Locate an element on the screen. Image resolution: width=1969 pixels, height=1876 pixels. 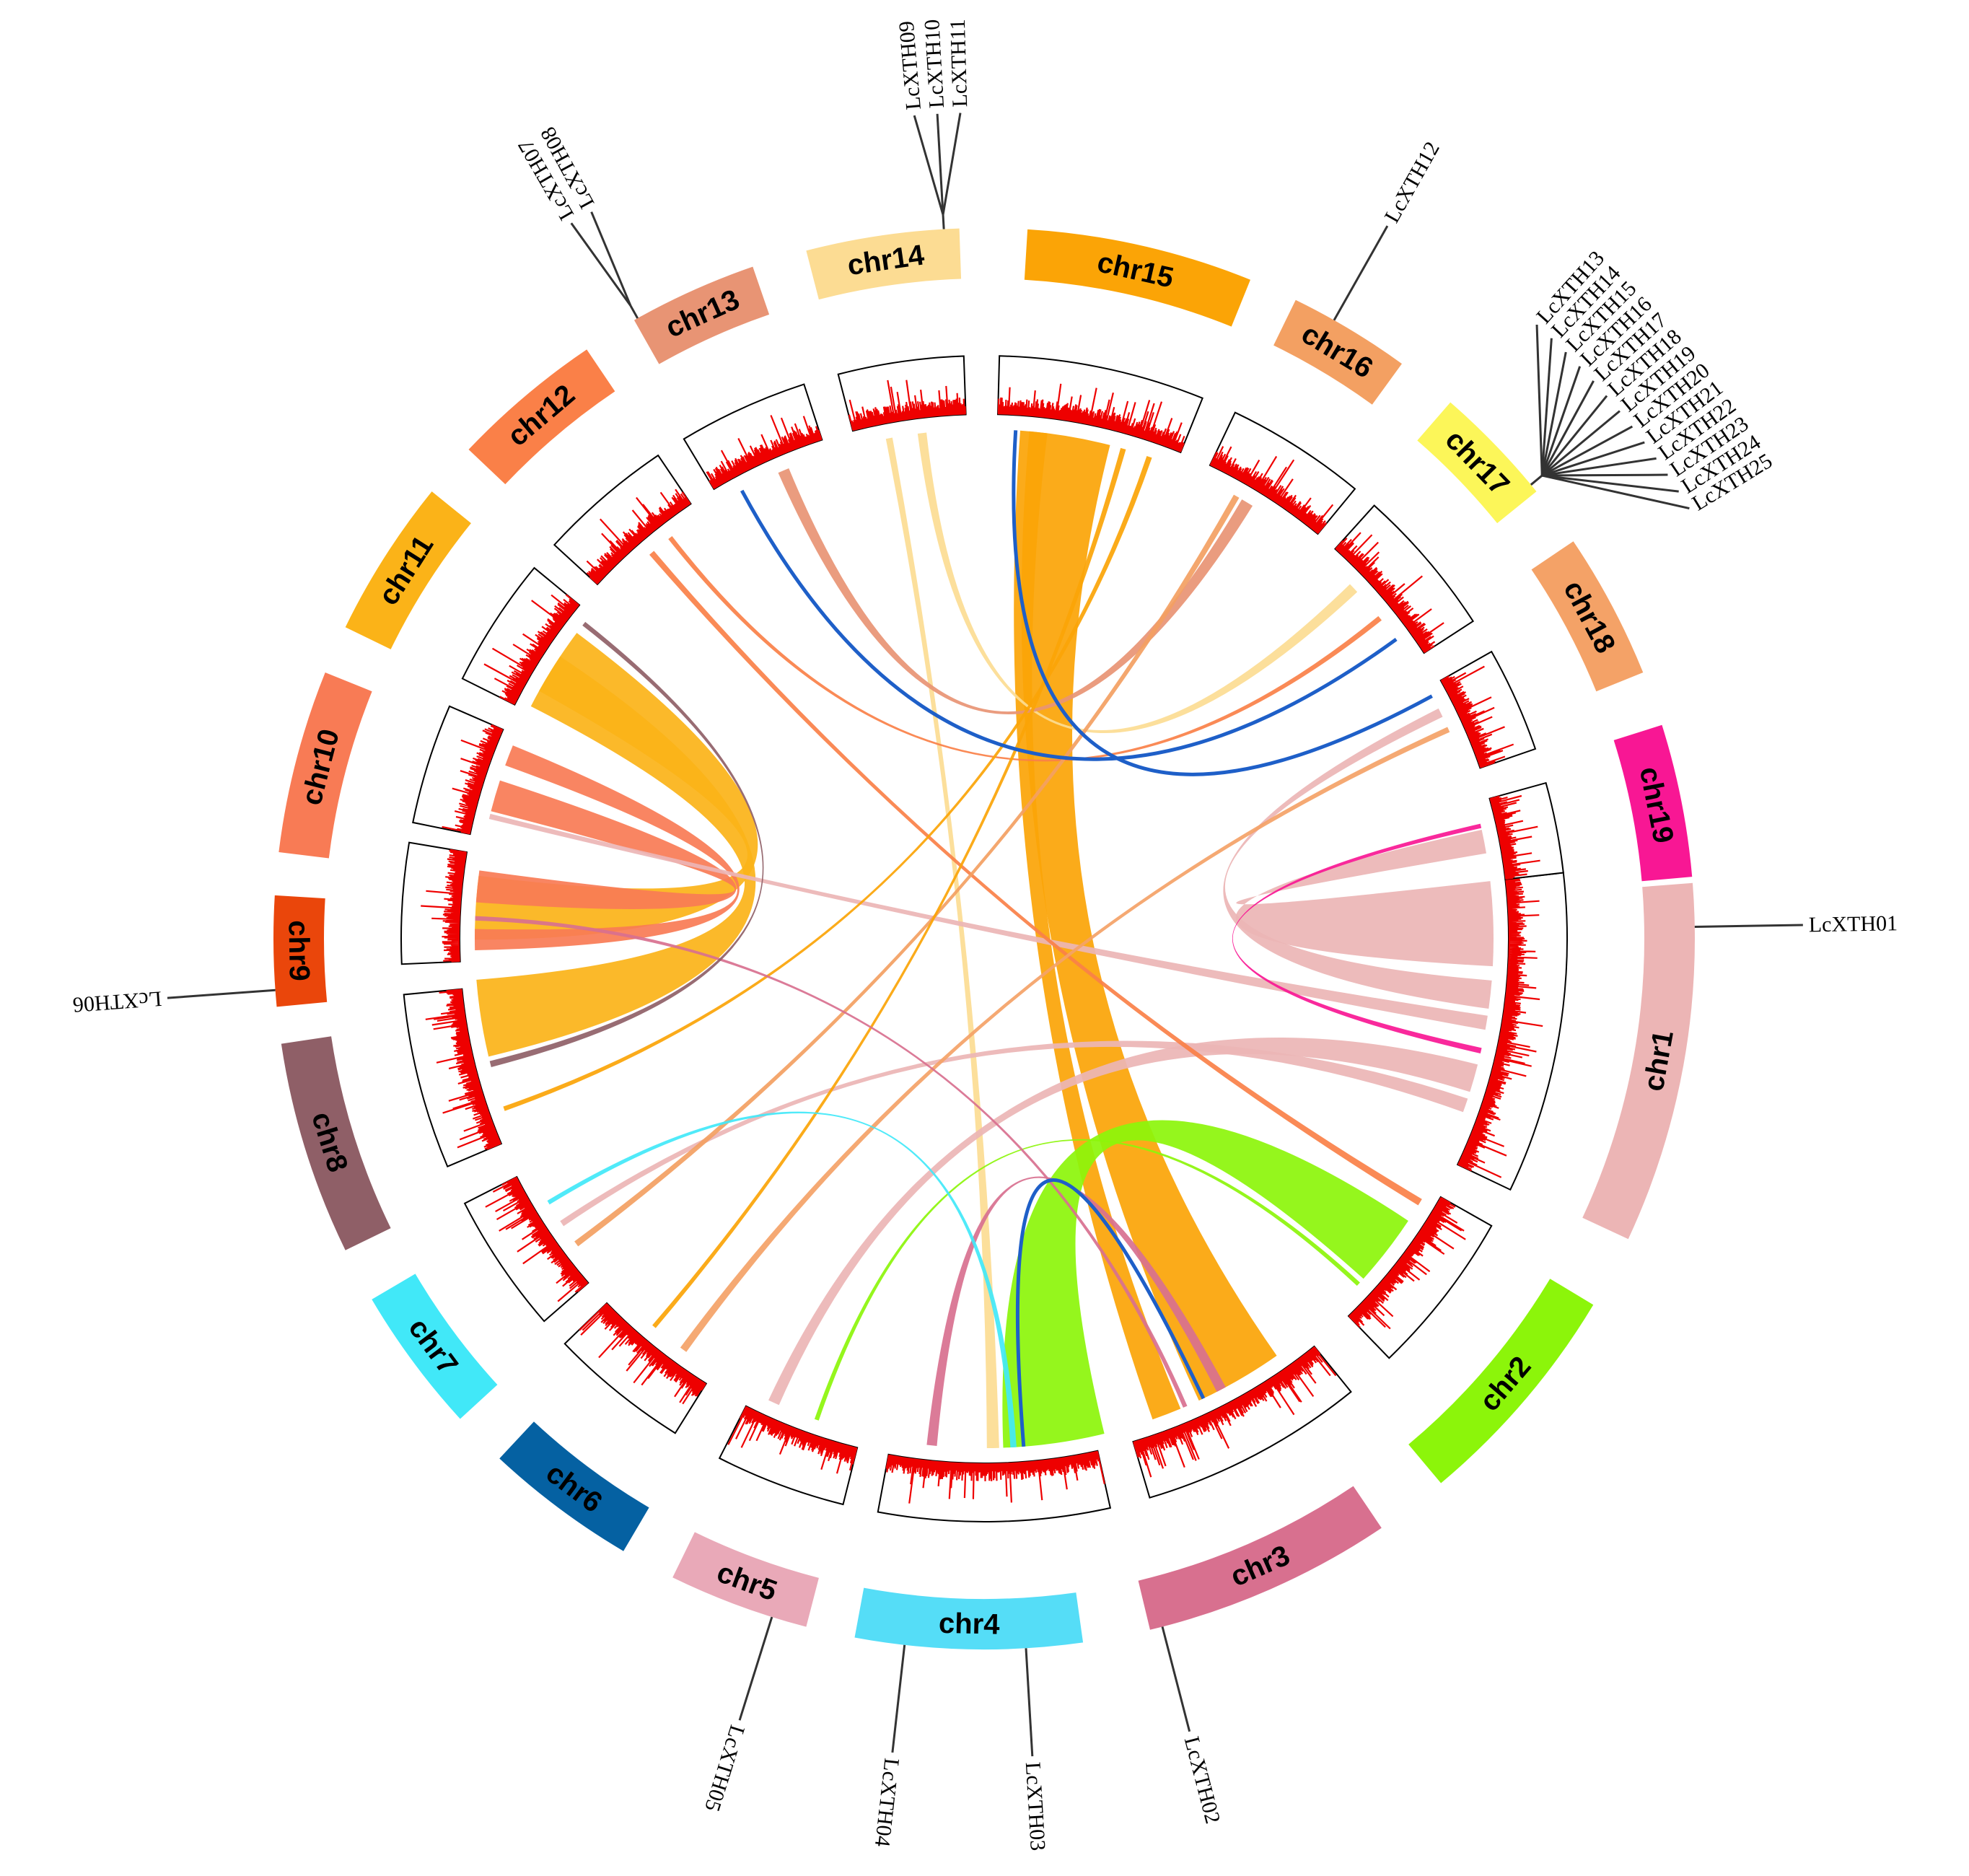
chromosome-chr13: chr13 is located at coordinates (702, 315).